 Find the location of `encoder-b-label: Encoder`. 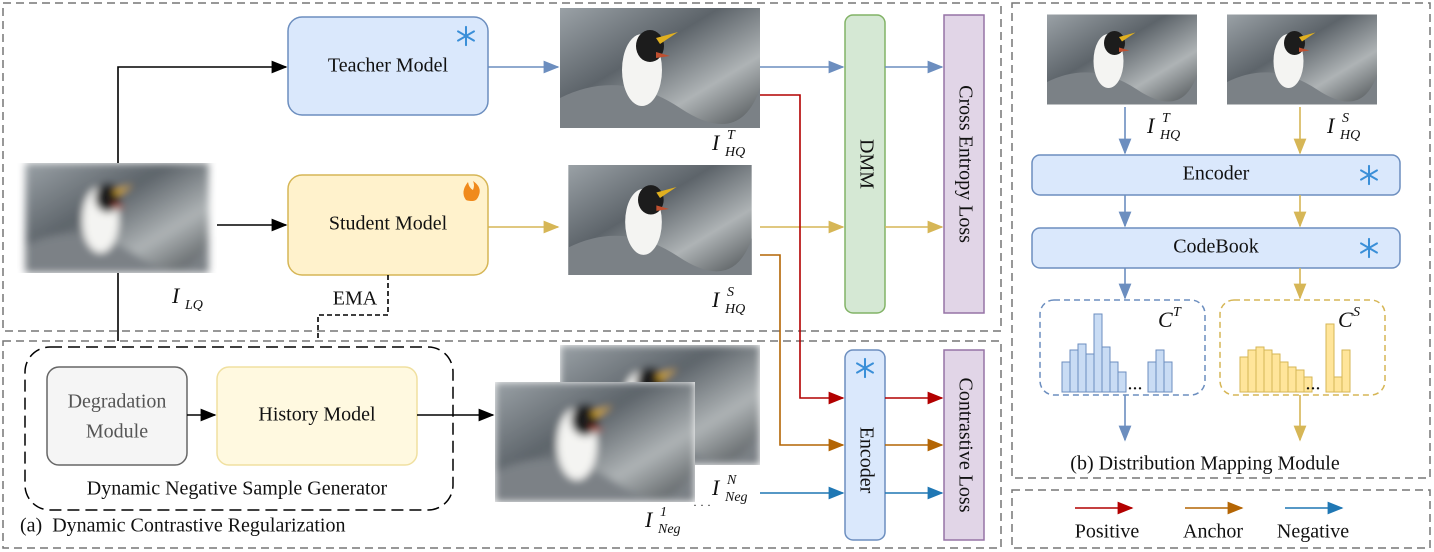

encoder-b-label: Encoder is located at coordinates (1216, 174).